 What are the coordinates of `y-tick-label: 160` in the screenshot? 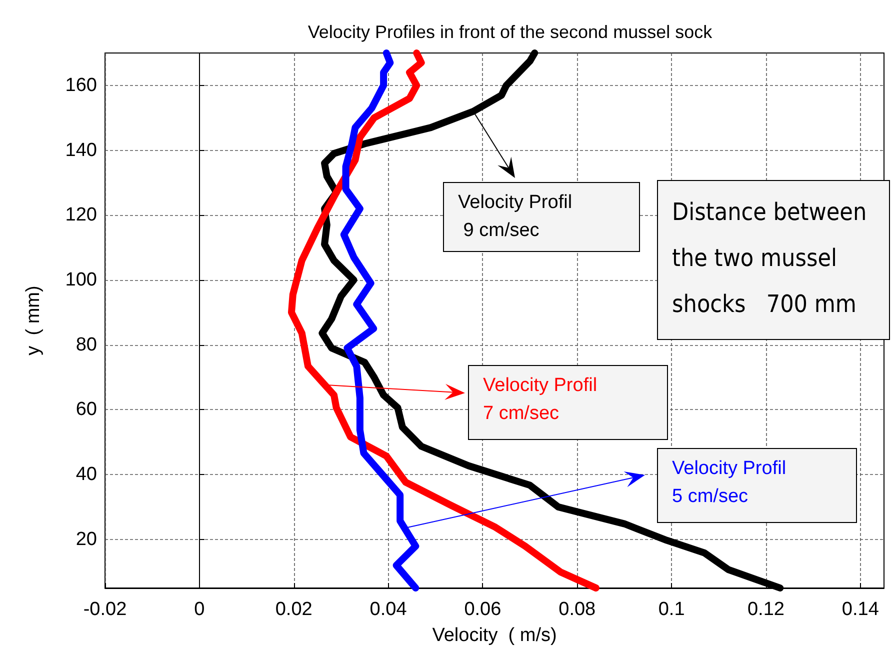 It's located at (81, 85).